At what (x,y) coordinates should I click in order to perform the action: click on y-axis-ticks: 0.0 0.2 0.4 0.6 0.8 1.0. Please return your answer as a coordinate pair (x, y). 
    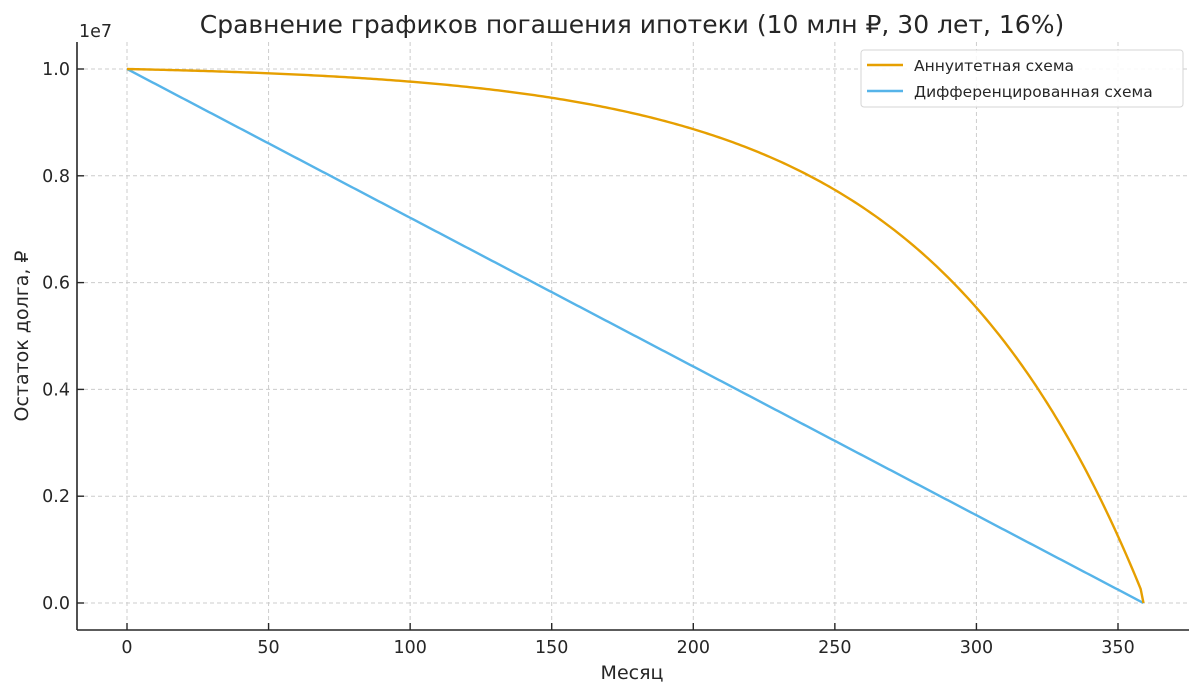
    Looking at the image, I should click on (63, 337).